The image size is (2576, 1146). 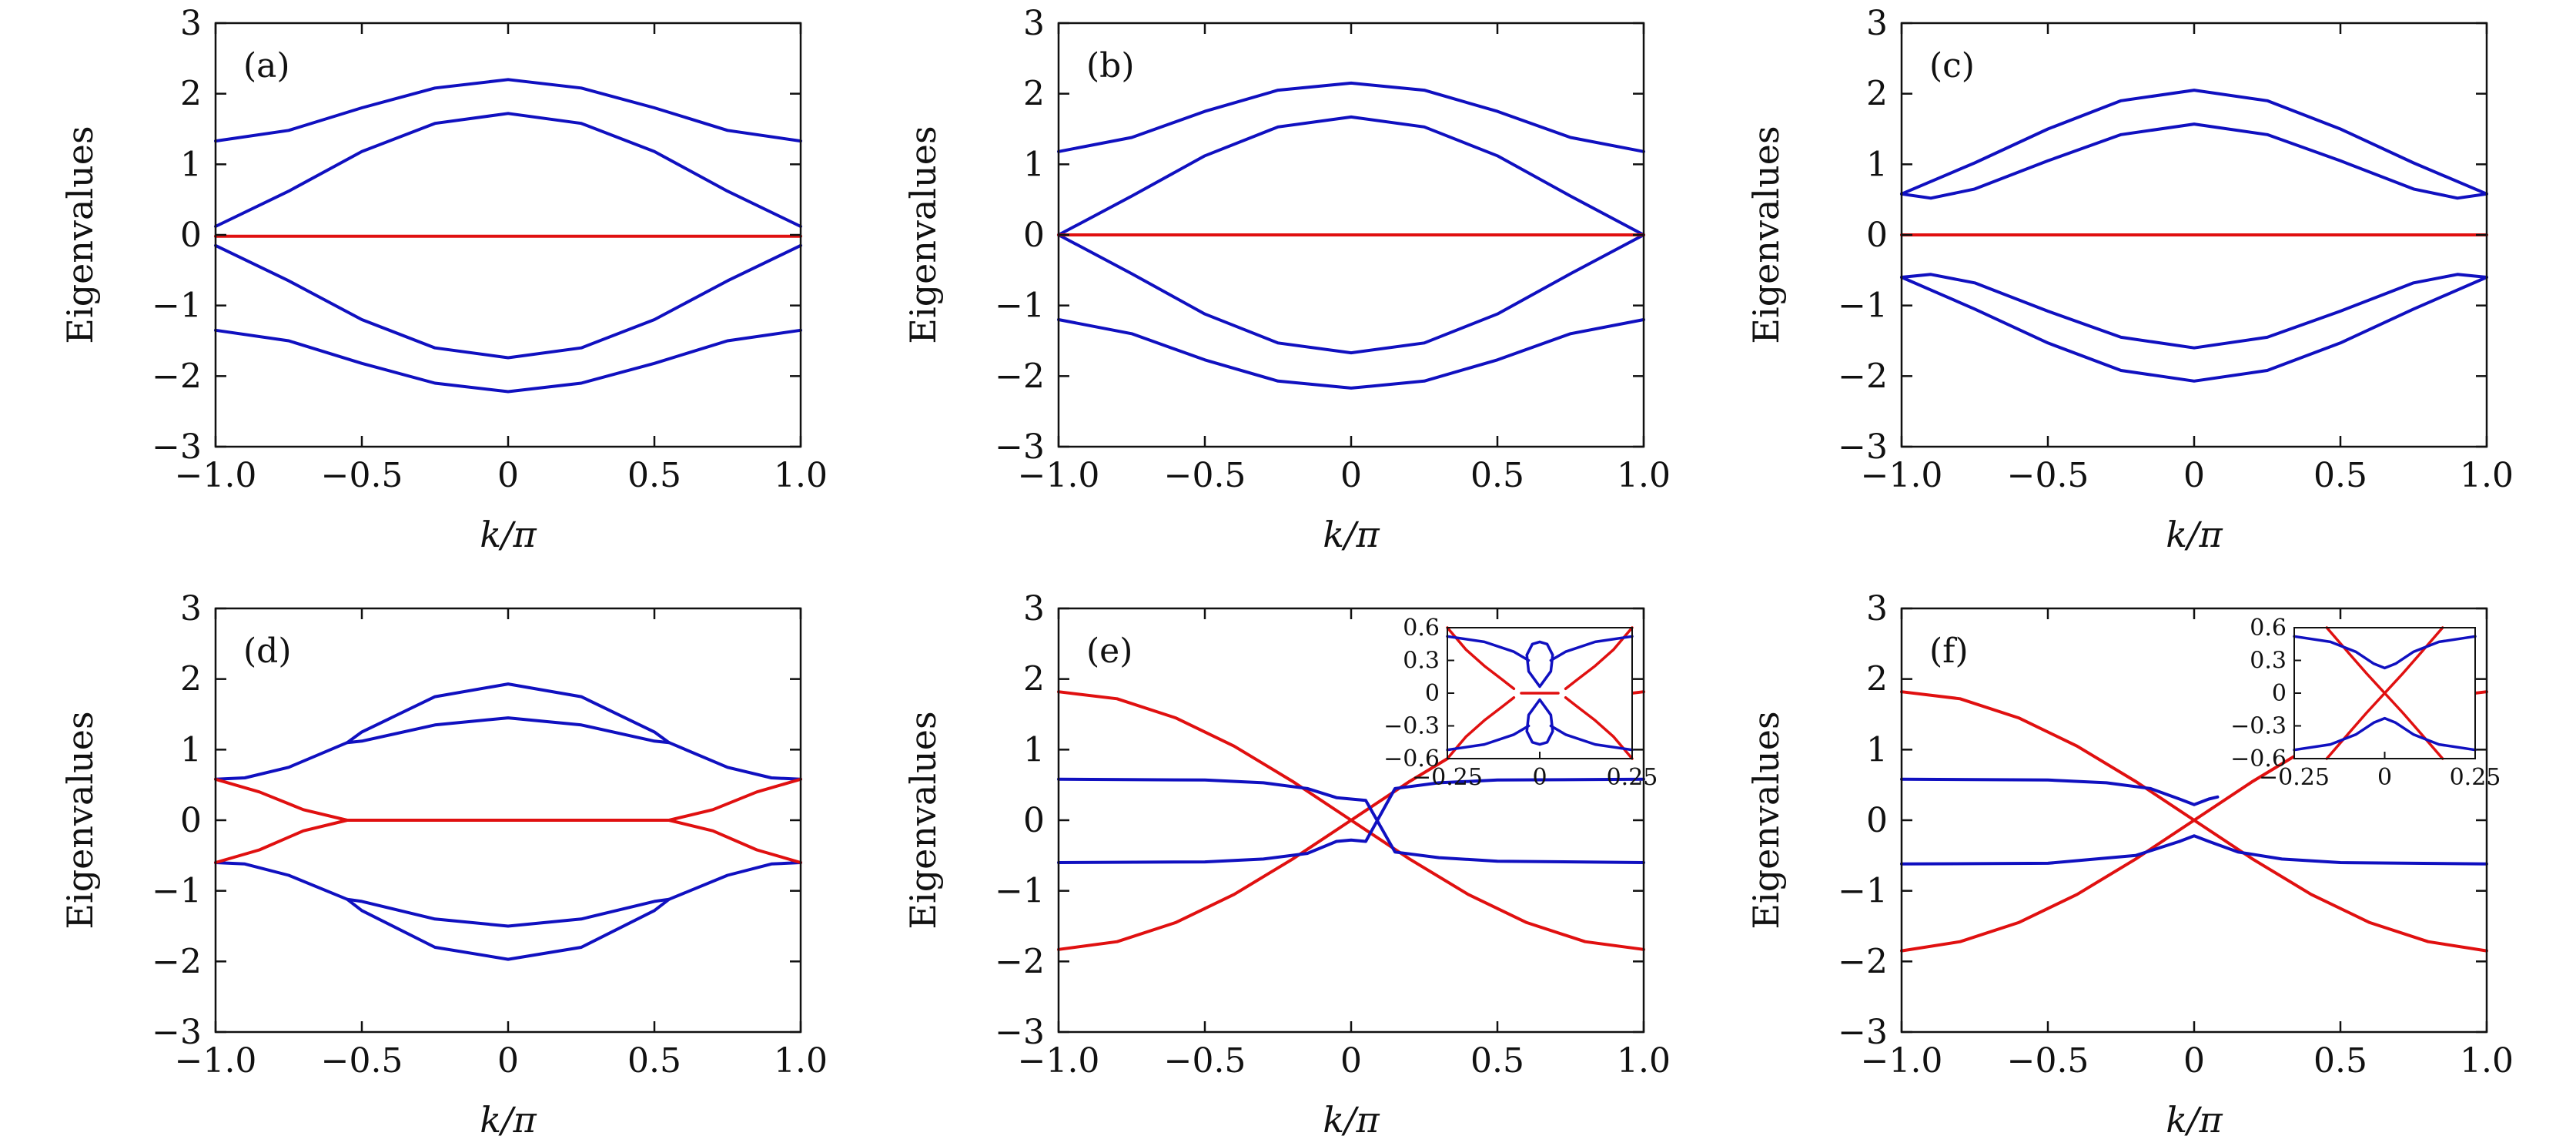 I want to click on inset-x-tick-label: 0, so click(x=2385, y=777).